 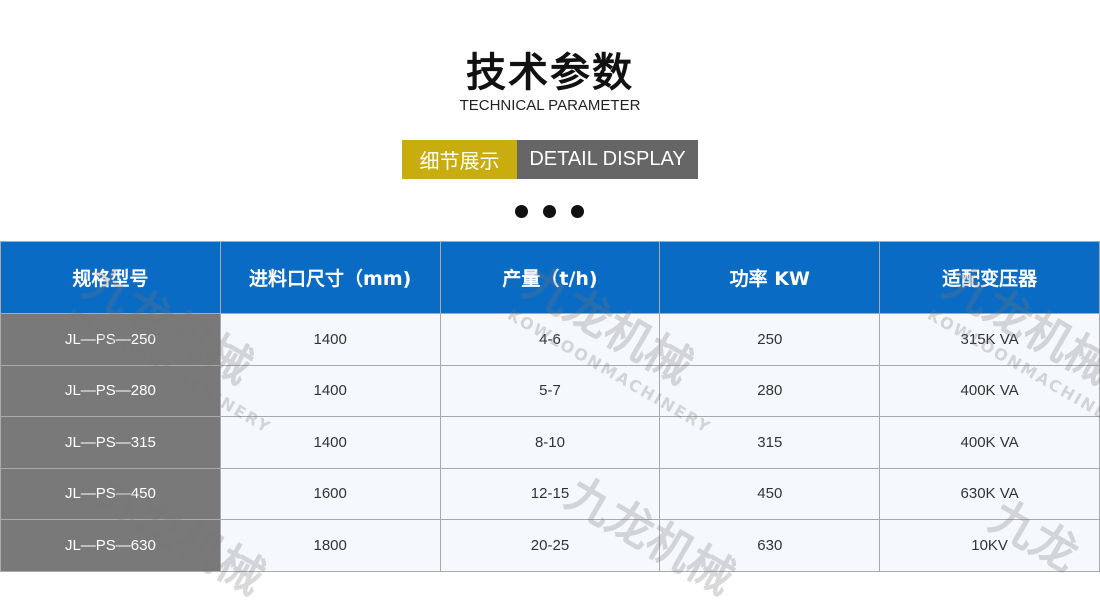 I want to click on table-cell: 450, so click(x=770, y=493).